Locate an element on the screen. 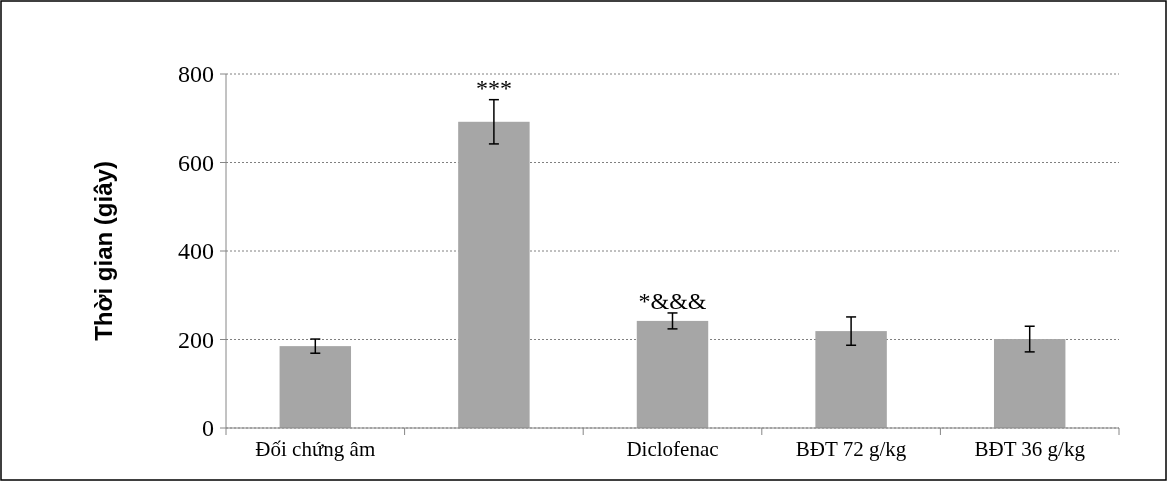  x-tick-label: Diclofenac is located at coordinates (672, 449).